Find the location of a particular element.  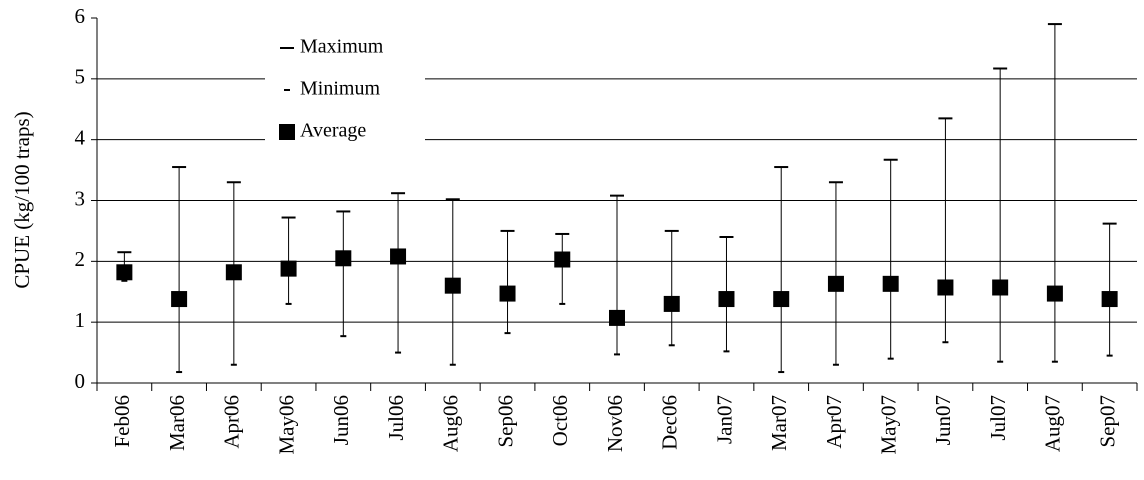

x-tick-label: Apr07 is located at coordinates (834, 422).